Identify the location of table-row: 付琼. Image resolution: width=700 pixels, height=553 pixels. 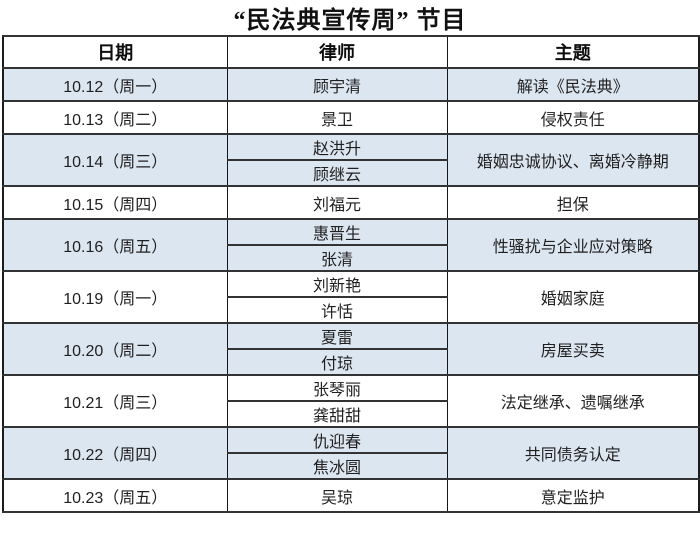
(351, 362).